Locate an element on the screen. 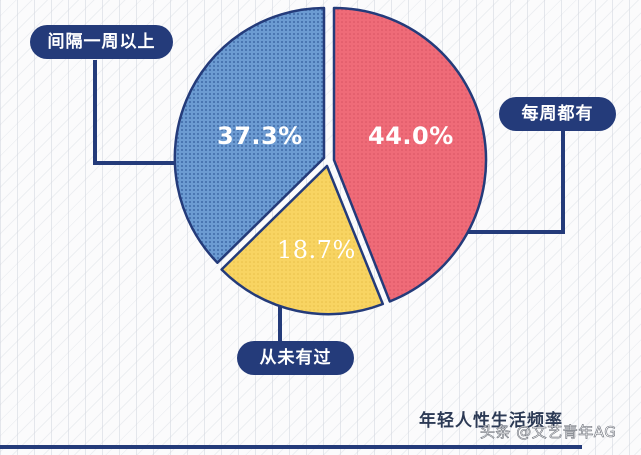 The width and height of the screenshot is (641, 455). label-over-week: 间隔一周以上 is located at coordinates (101, 42).